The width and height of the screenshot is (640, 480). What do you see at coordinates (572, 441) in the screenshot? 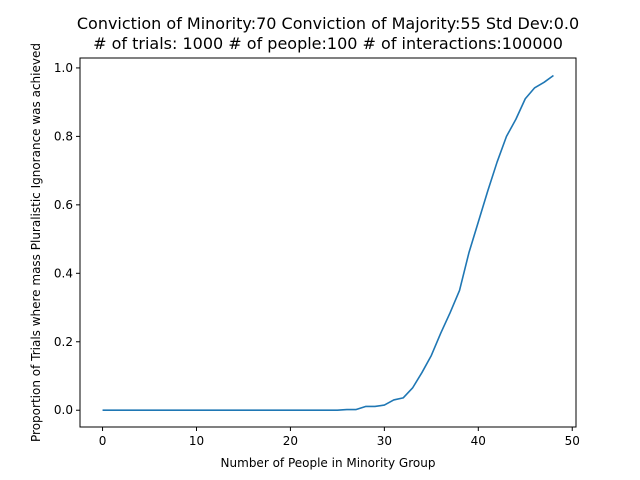
I see `x-tick-label: 50` at bounding box center [572, 441].